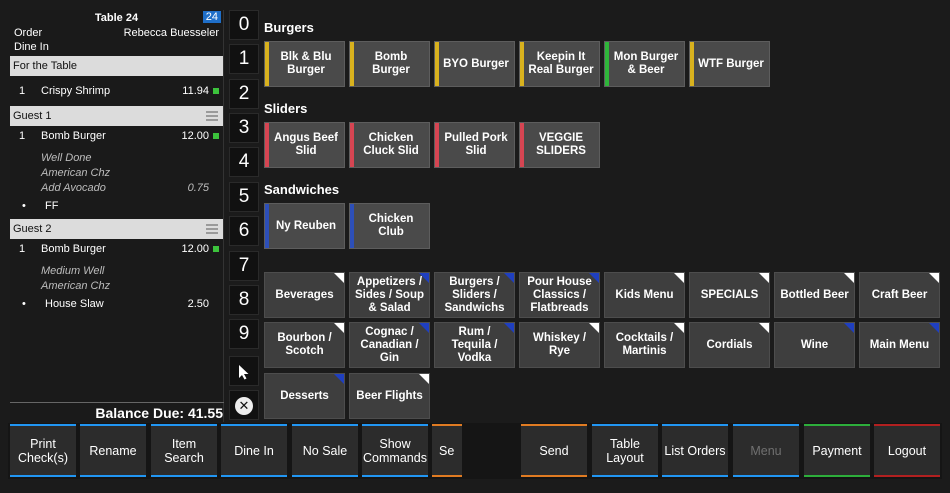 The height and width of the screenshot is (493, 950). I want to click on menu-item-ny-reuben: Ny Reuben, so click(304, 226).